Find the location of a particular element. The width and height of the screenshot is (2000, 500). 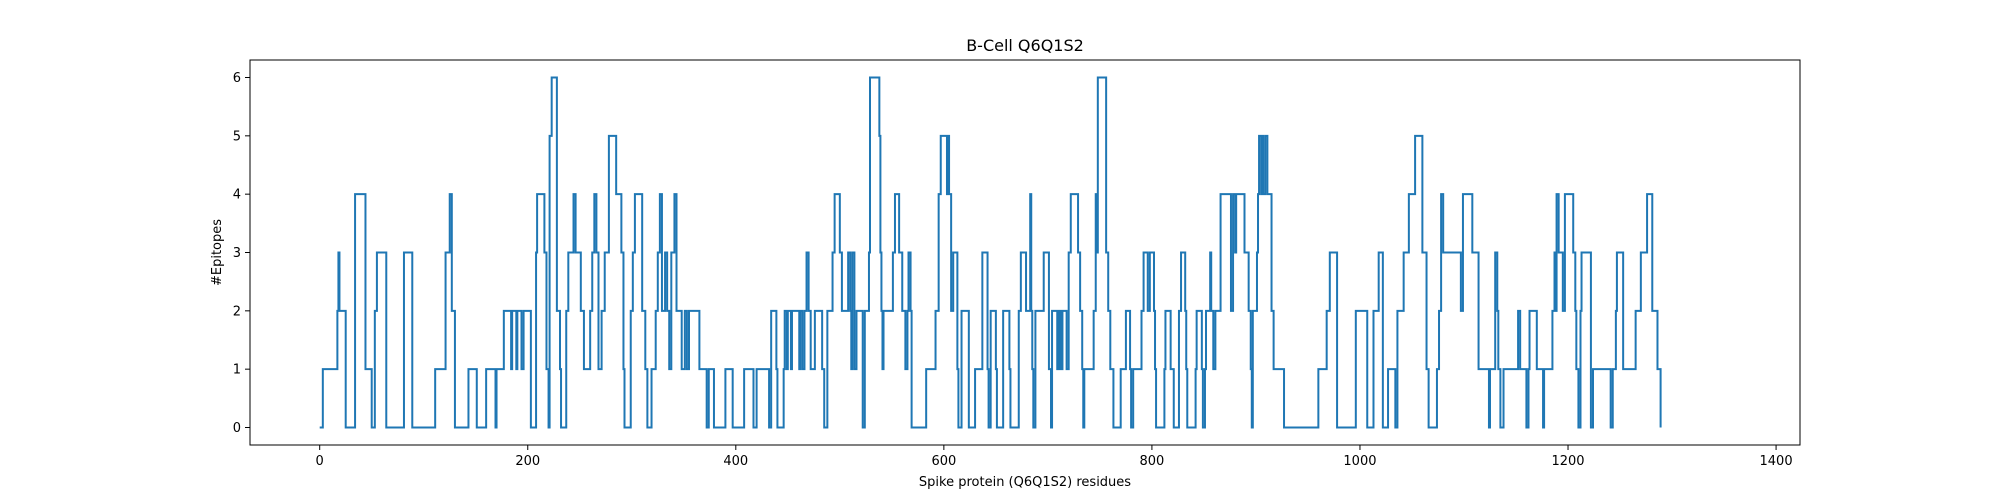

y-tick-label: 2 is located at coordinates (237, 311).